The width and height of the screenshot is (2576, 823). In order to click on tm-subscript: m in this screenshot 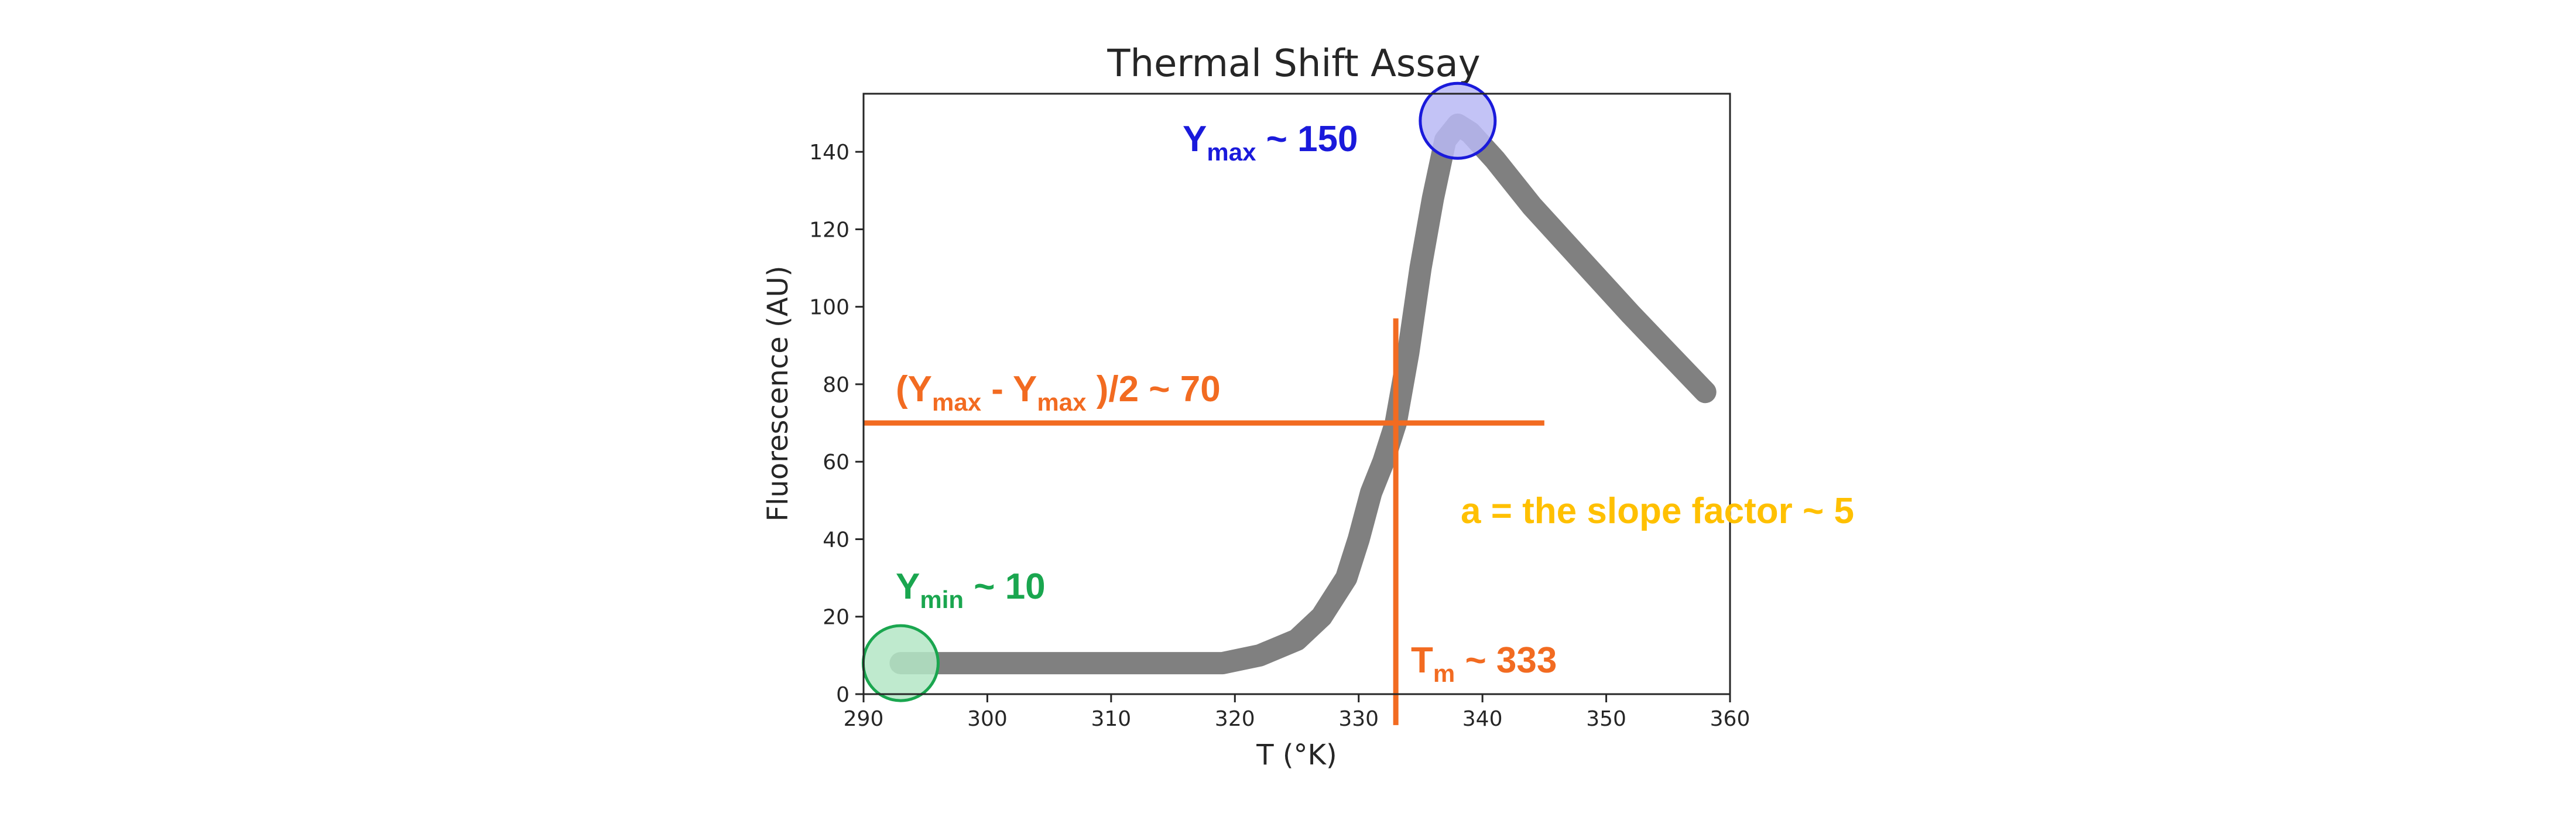, I will do `click(1444, 673)`.